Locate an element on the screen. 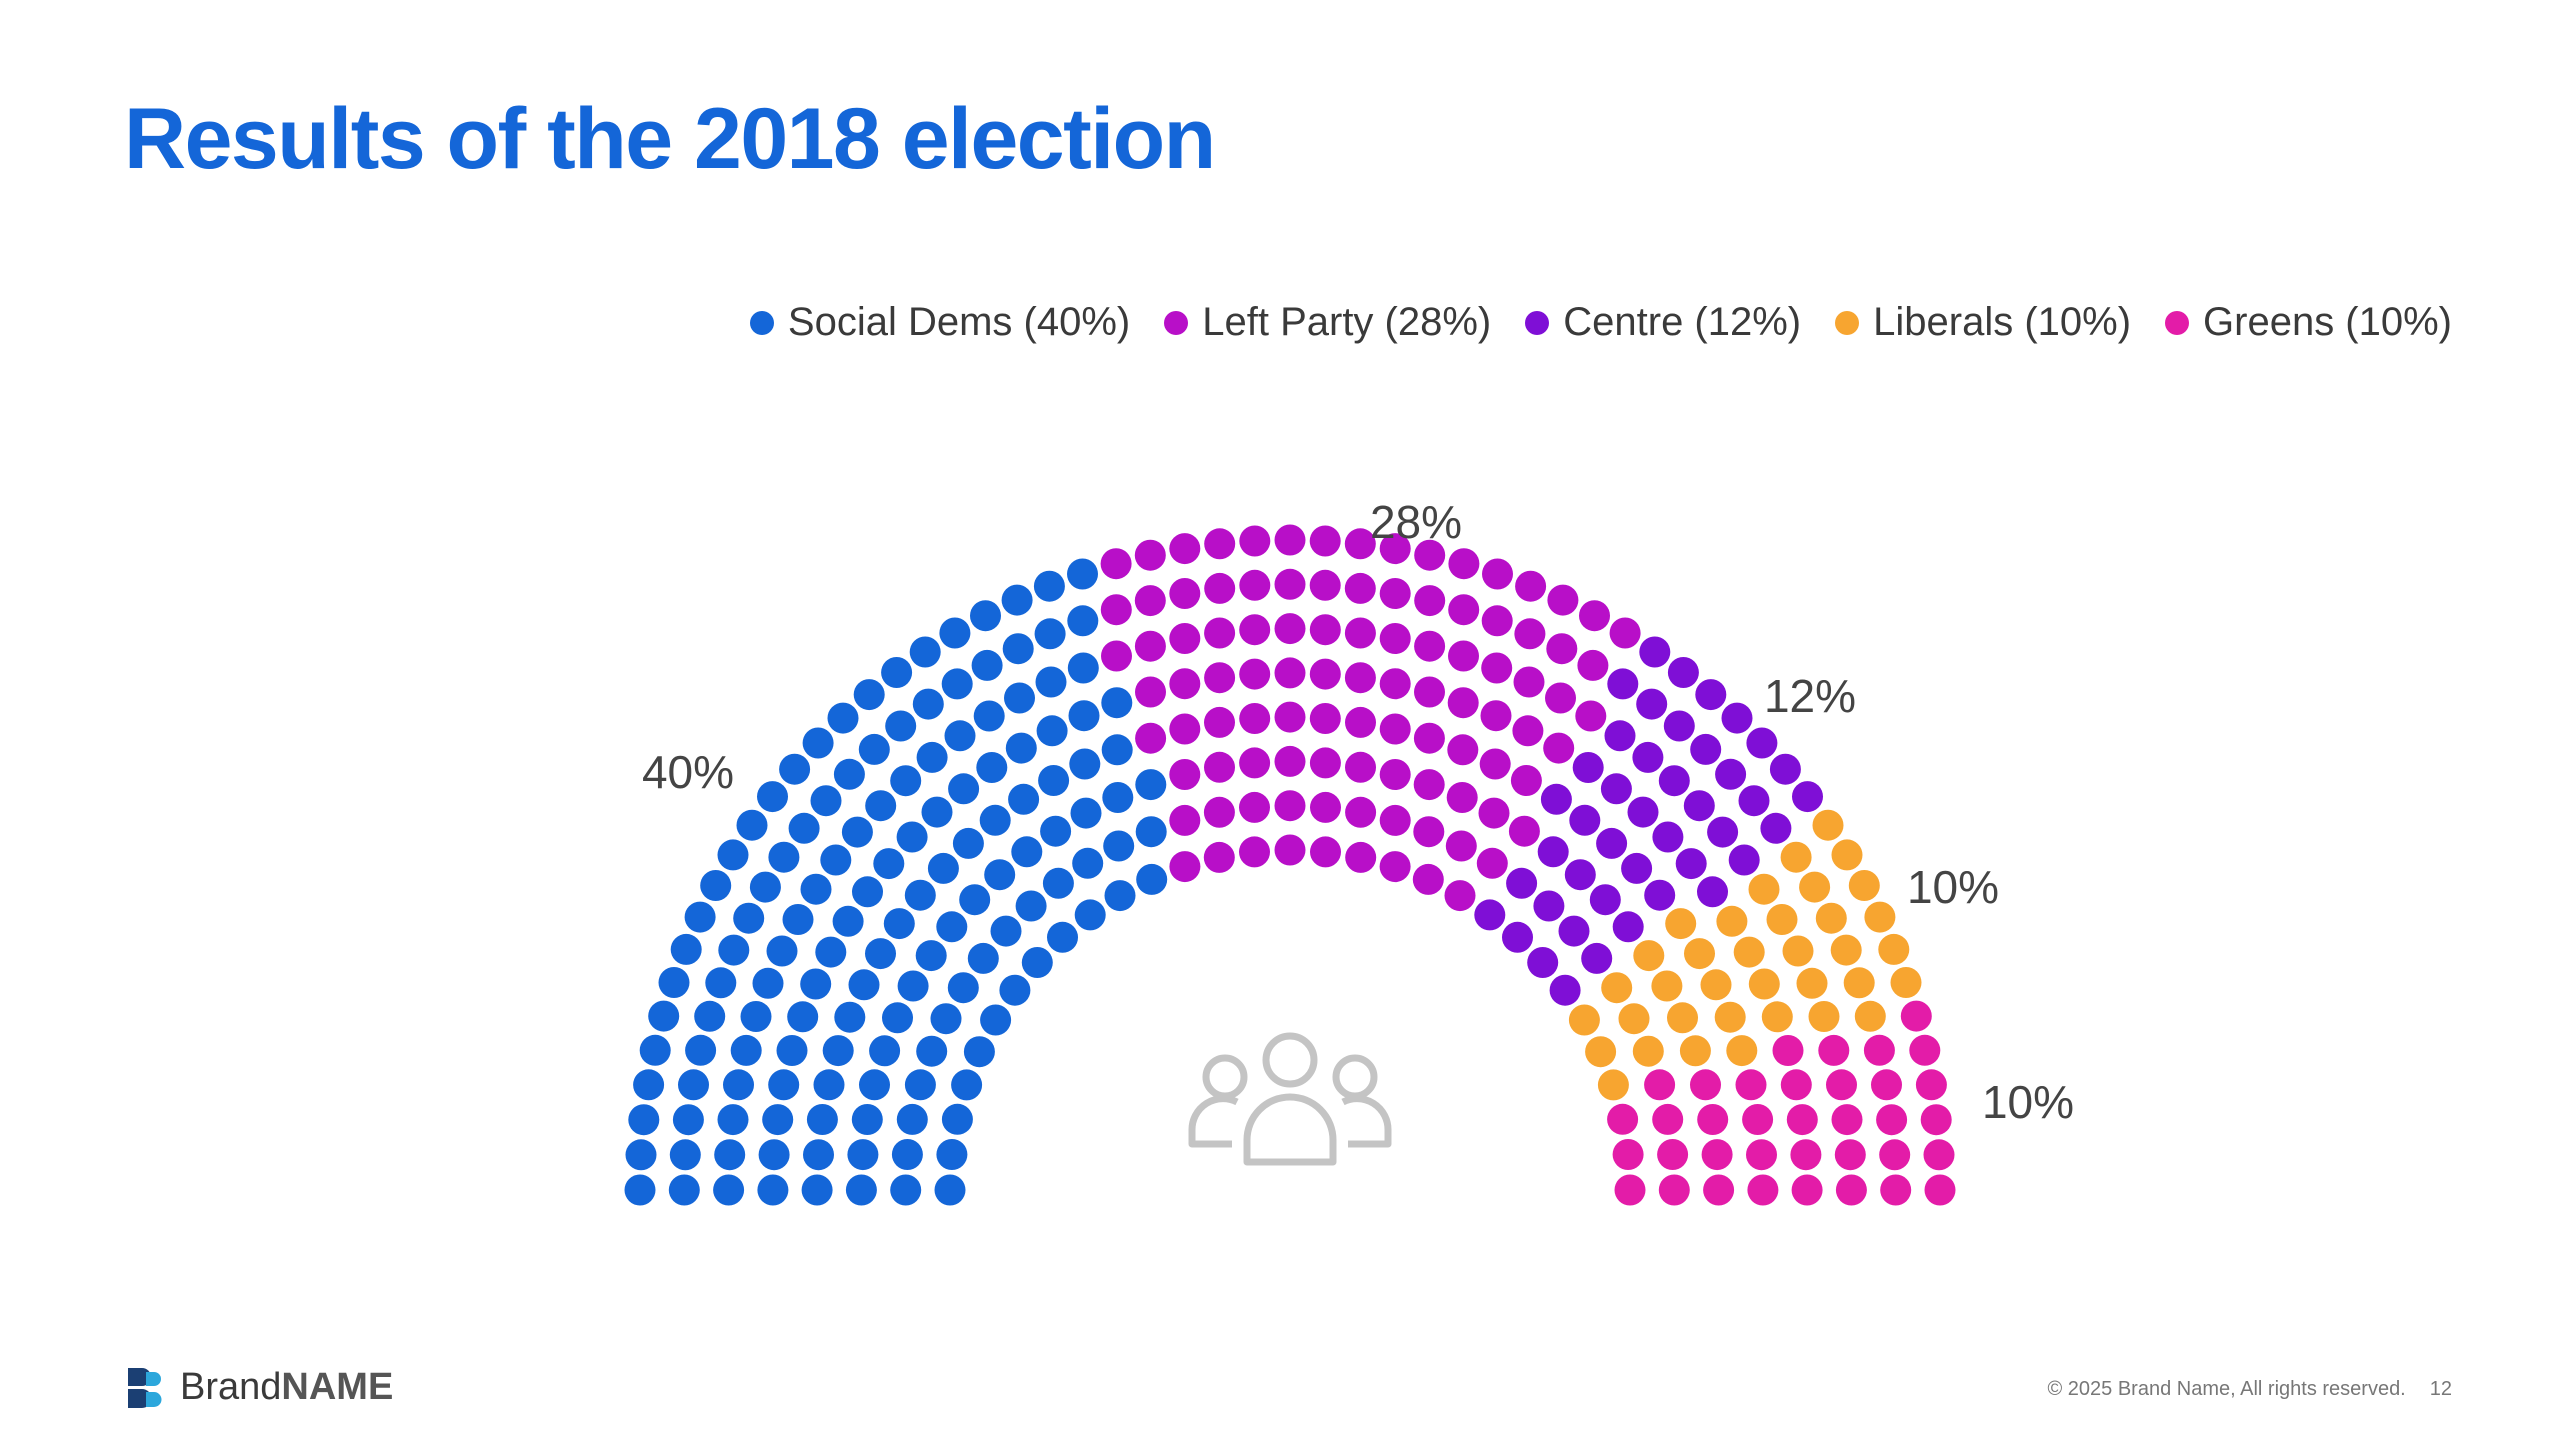 Image resolution: width=2560 pixels, height=1440 pixels. legend-label-liberals: Liberals (10%) is located at coordinates (2002, 322).